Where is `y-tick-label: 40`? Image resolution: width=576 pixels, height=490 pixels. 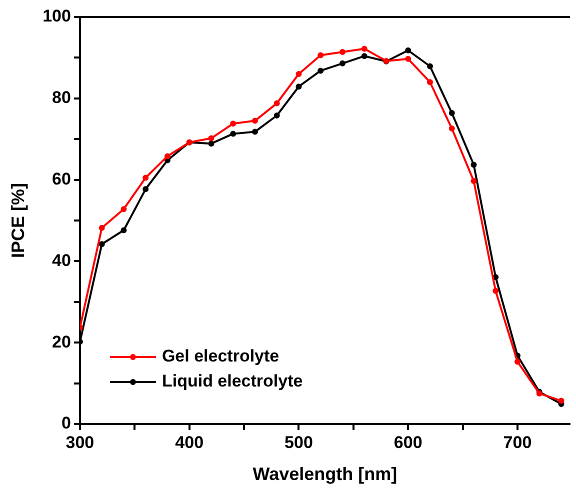
y-tick-label: 40 is located at coordinates (61, 260).